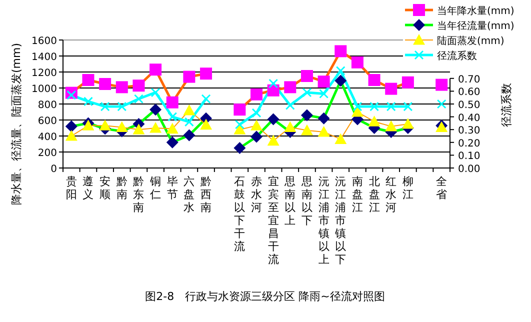 Image resolution: width=531 pixels, height=322 pixels. I want to click on x-tick-label: 黔东南, so click(138, 194).